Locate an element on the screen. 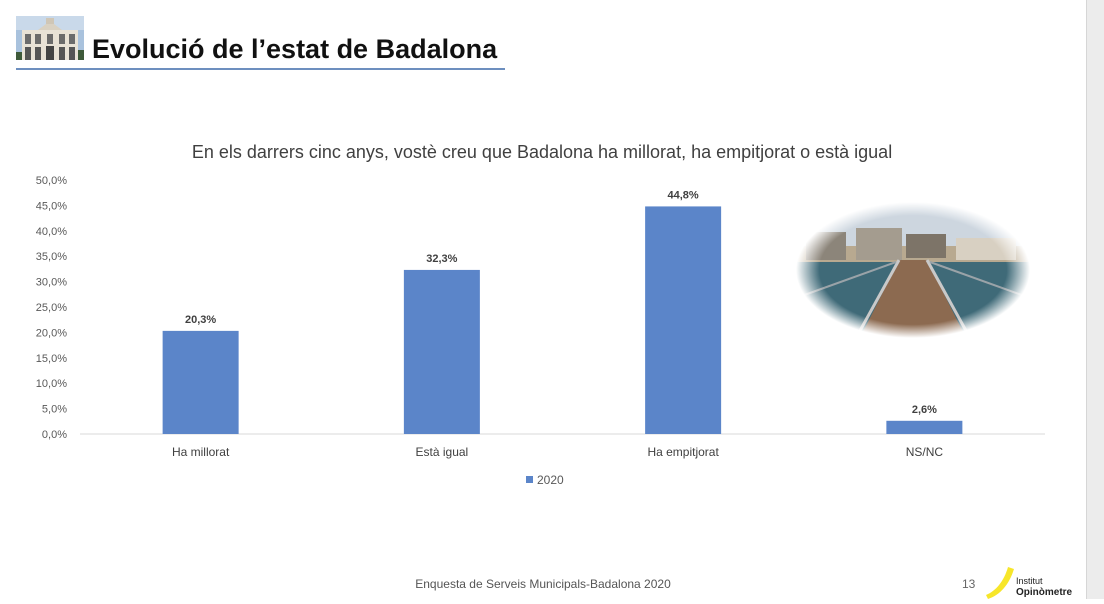 The width and height of the screenshot is (1104, 604). legend: 2020 is located at coordinates (545, 480).